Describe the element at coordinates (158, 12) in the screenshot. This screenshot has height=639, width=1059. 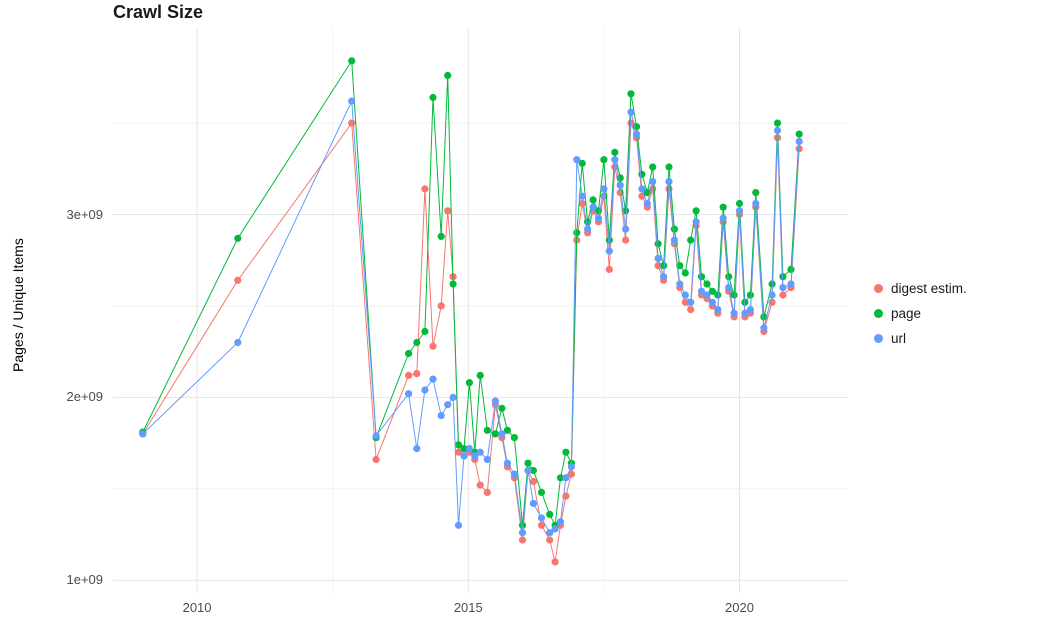
I see `chart-title: Crawl Size` at that location.